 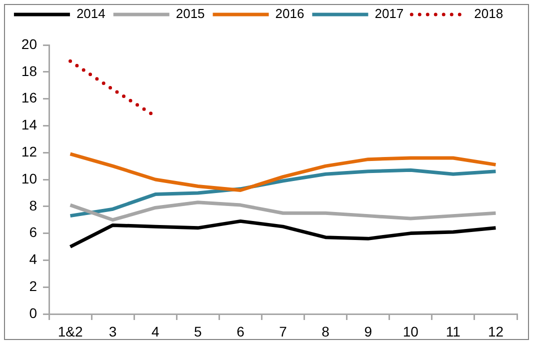 What do you see at coordinates (29, 124) in the screenshot?
I see `y-tick-label: 14` at bounding box center [29, 124].